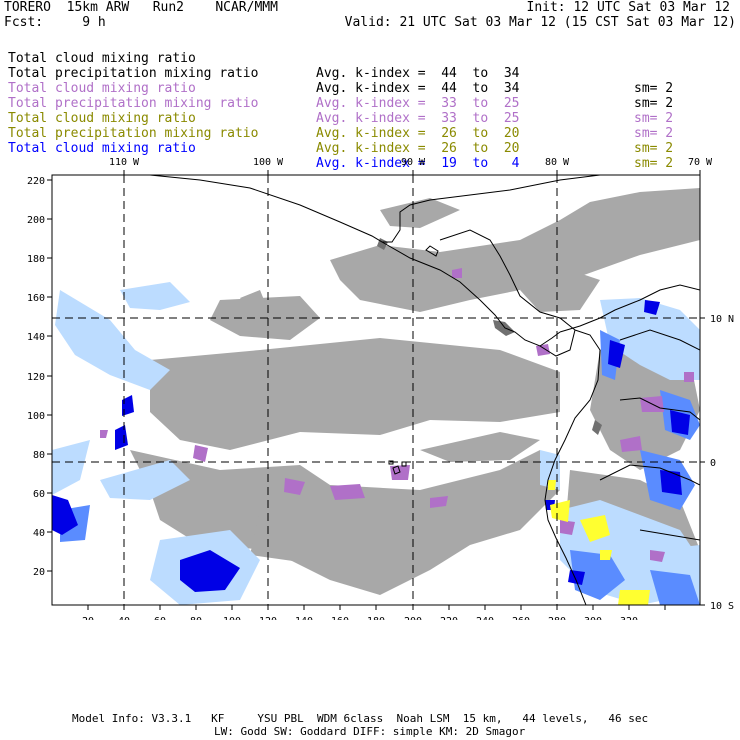 The width and height of the screenshot is (740, 740). What do you see at coordinates (39, 533) in the screenshot?
I see `y-tick-label: 40` at bounding box center [39, 533].